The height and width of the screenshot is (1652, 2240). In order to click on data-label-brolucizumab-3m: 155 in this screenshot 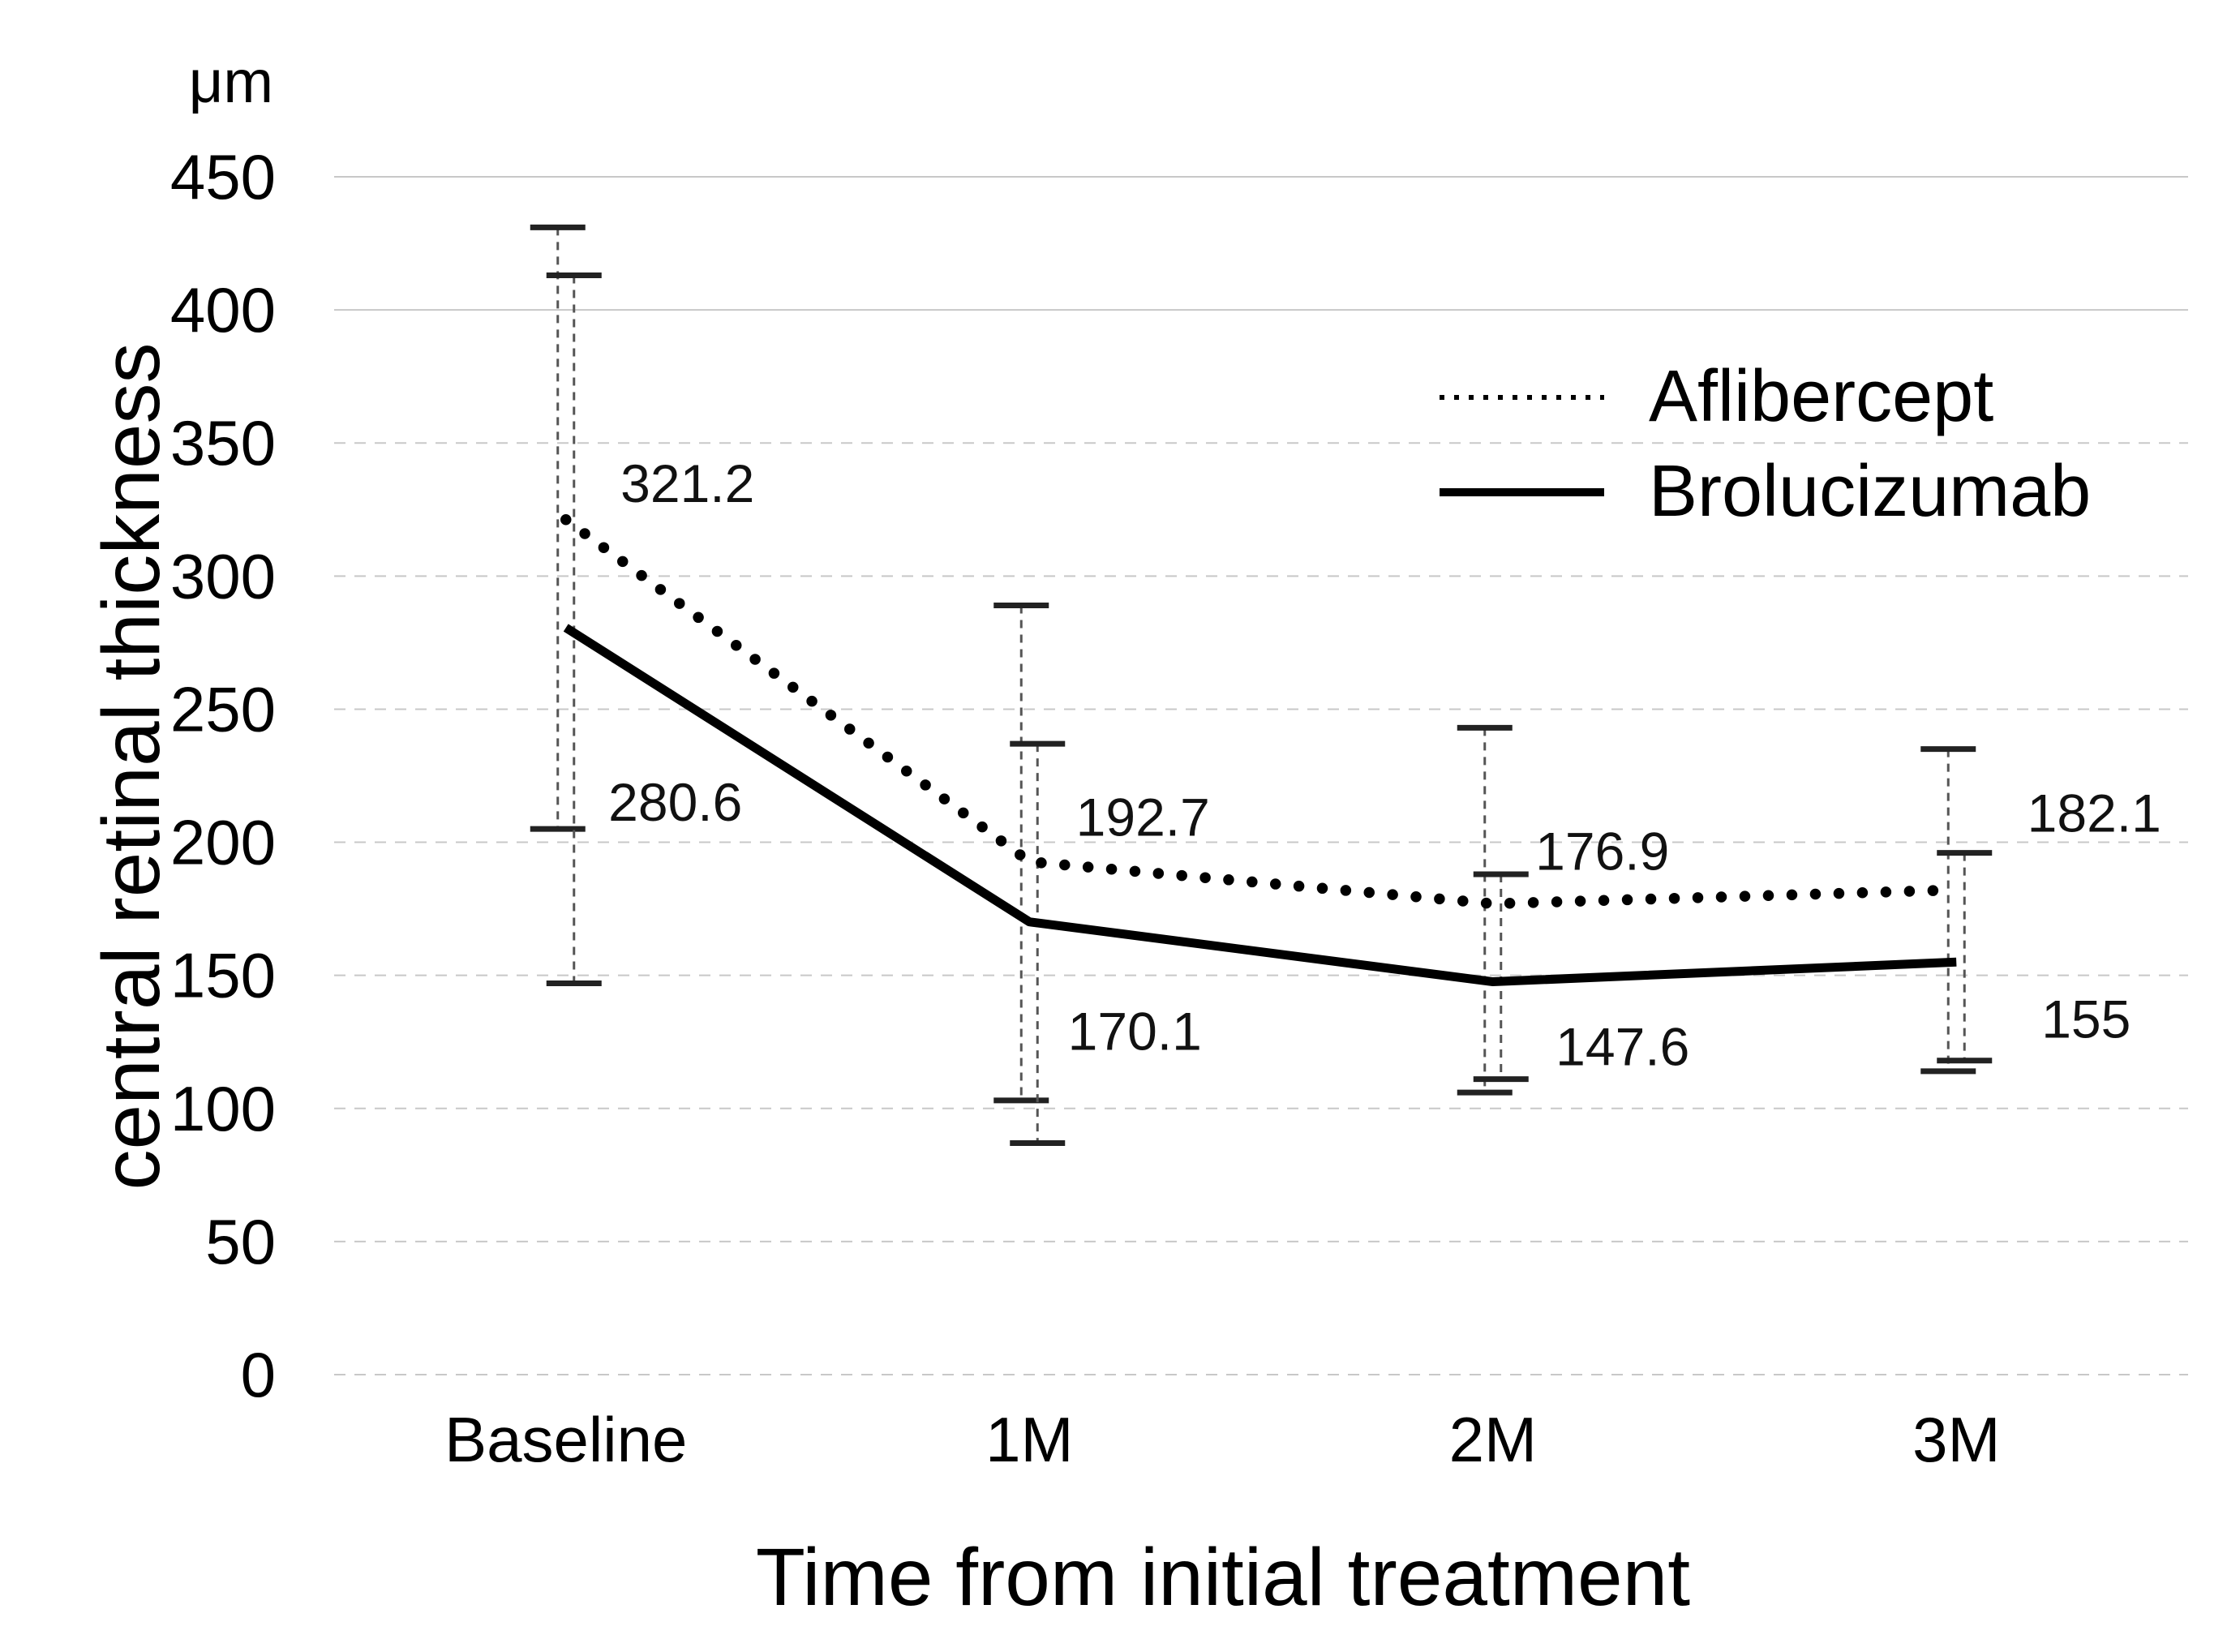, I will do `click(2086, 1019)`.